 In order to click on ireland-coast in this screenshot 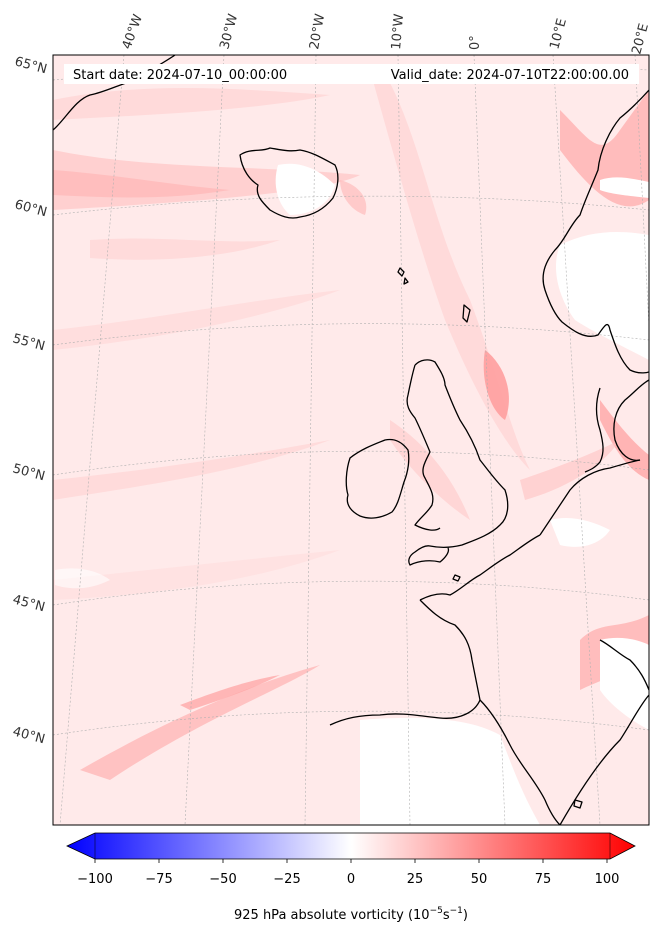, I will do `click(377, 478)`.